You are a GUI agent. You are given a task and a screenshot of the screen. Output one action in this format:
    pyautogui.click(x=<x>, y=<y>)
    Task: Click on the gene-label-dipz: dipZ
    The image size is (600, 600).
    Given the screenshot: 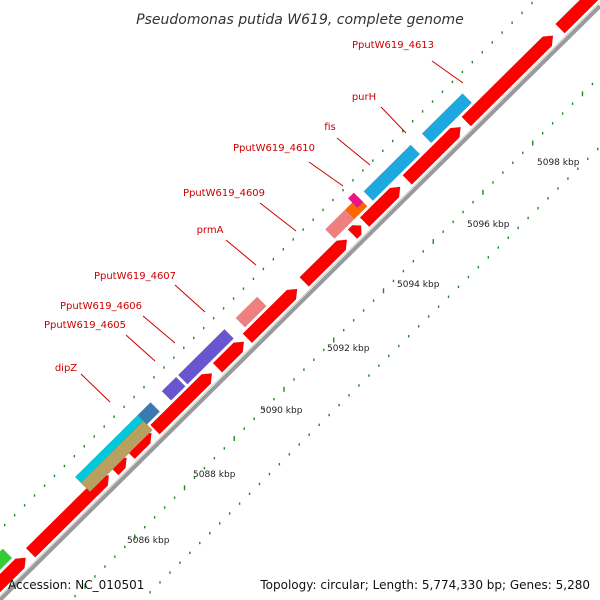 What is the action you would take?
    pyautogui.click(x=66, y=368)
    